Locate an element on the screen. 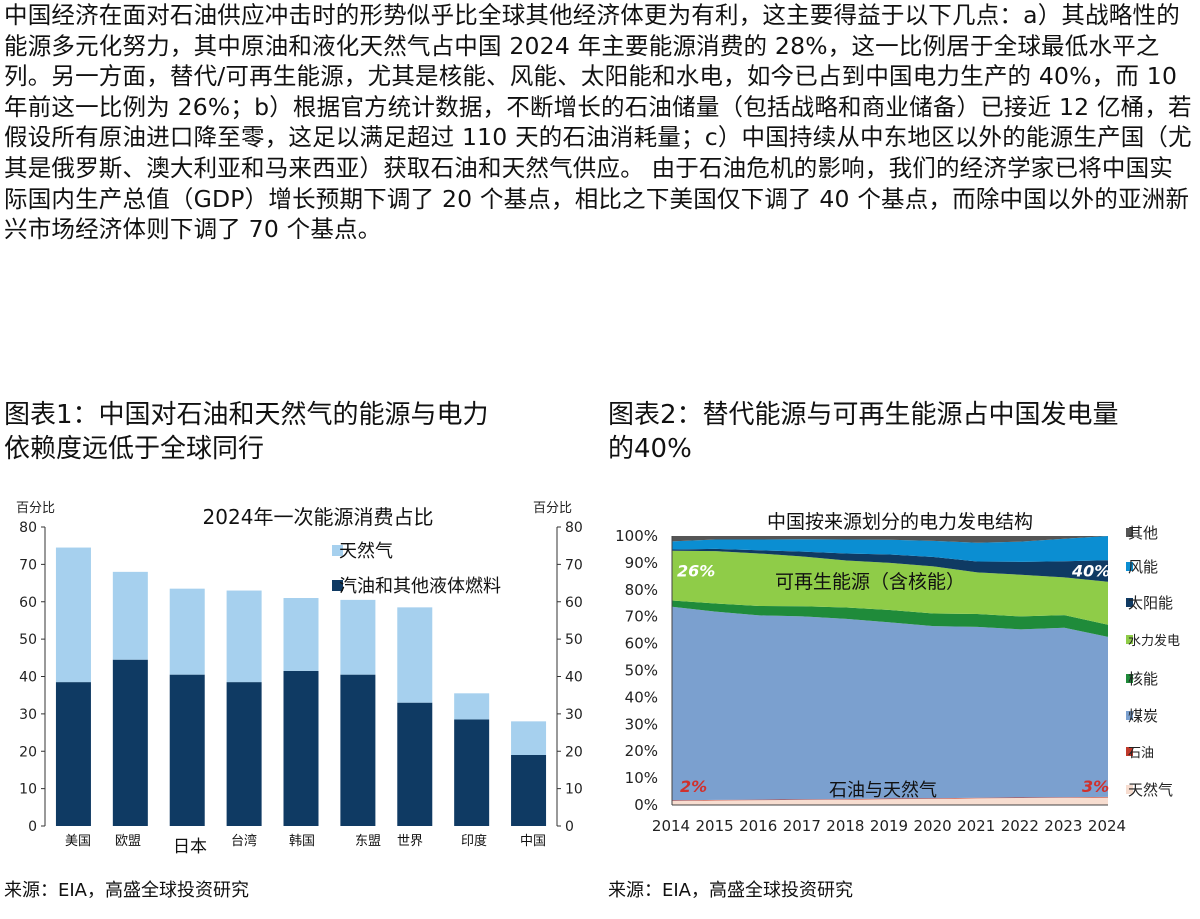  chart2-area-水力发电 is located at coordinates (890, 587).